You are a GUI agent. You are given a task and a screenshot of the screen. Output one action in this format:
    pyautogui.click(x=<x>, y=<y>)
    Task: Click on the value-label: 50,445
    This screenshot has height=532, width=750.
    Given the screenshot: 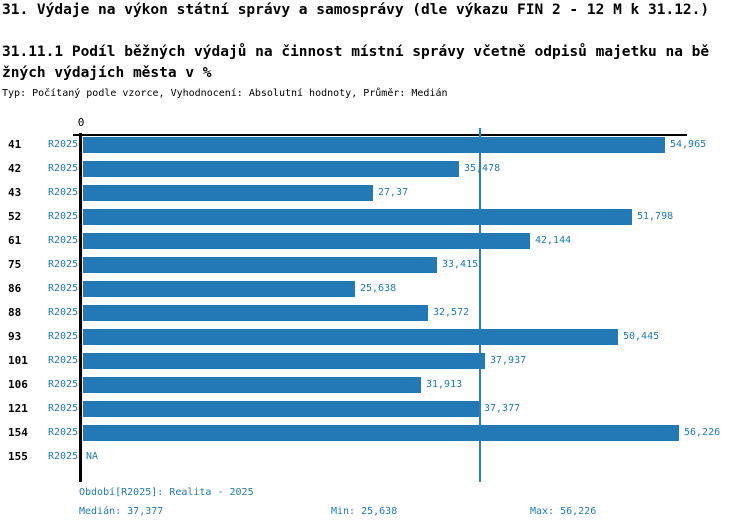 What is the action you would take?
    pyautogui.click(x=641, y=336)
    